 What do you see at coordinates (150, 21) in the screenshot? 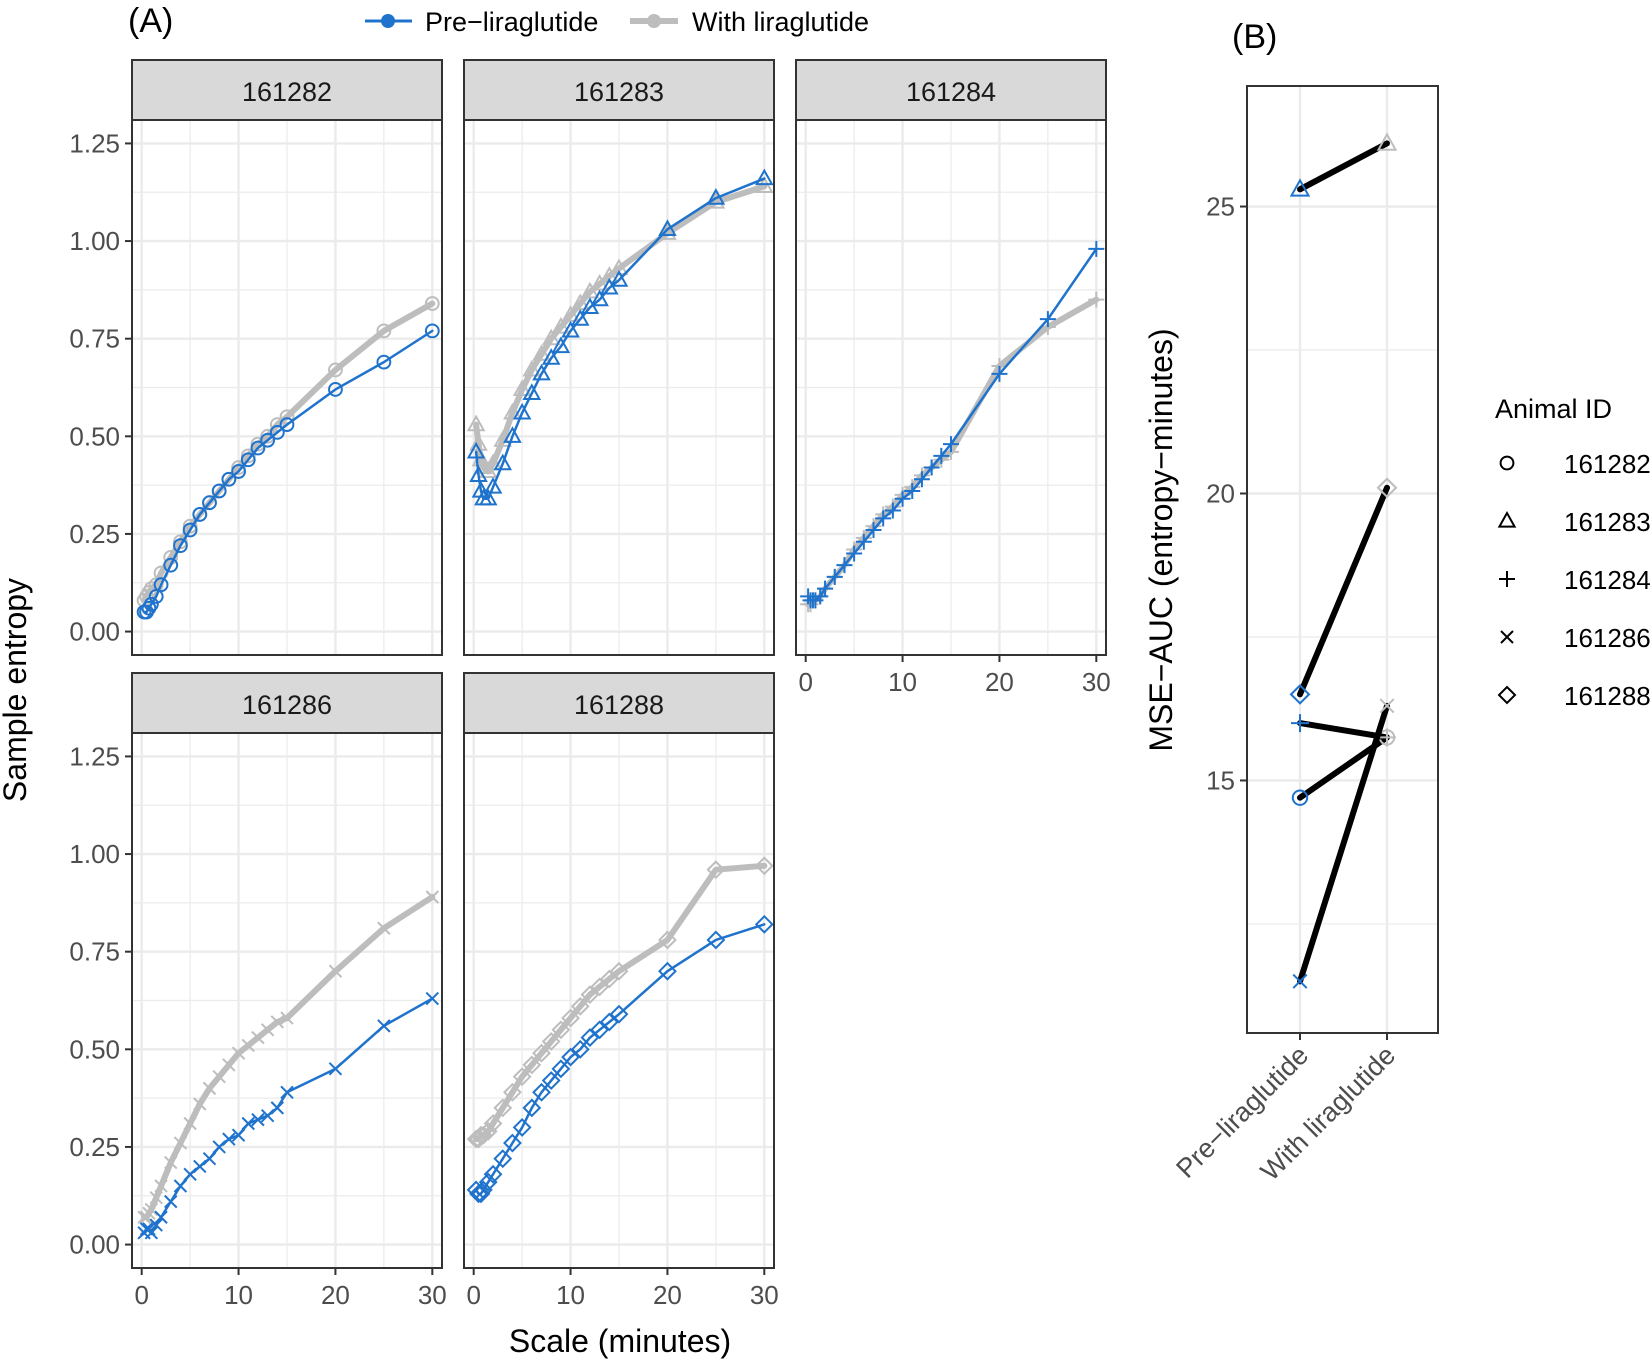
I see `panel-label-a: (A)` at bounding box center [150, 21].